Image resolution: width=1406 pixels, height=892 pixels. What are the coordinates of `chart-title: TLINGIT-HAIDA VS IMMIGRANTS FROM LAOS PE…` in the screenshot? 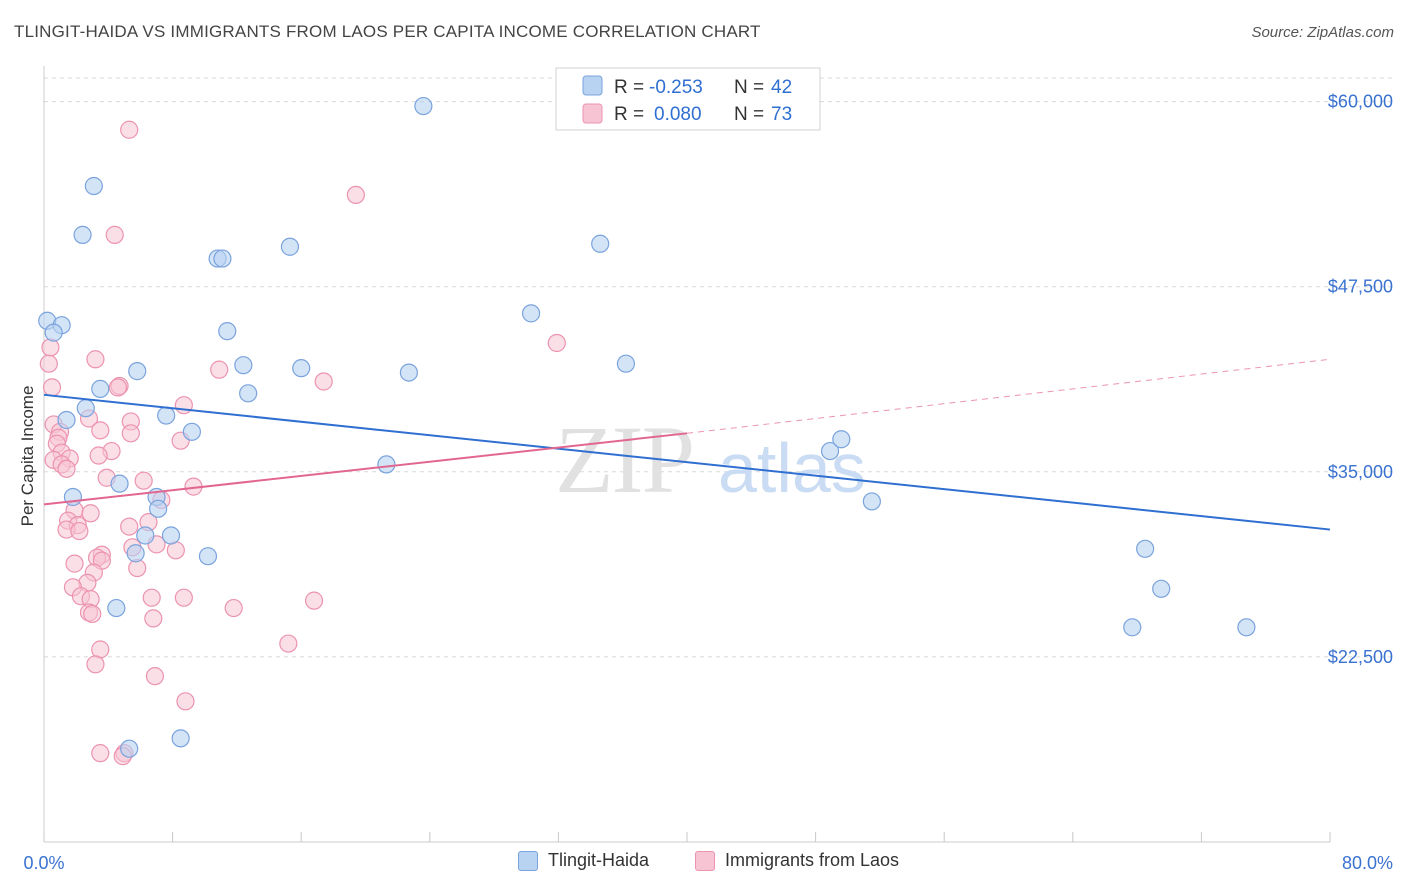 It's located at (387, 31).